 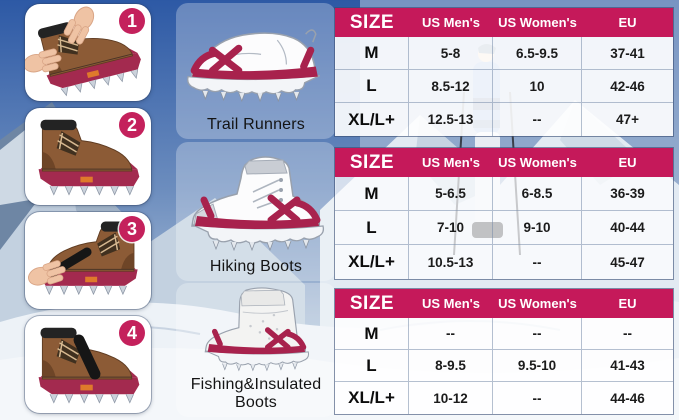 I want to click on us-womens-value: 6-8.5, so click(x=537, y=194).